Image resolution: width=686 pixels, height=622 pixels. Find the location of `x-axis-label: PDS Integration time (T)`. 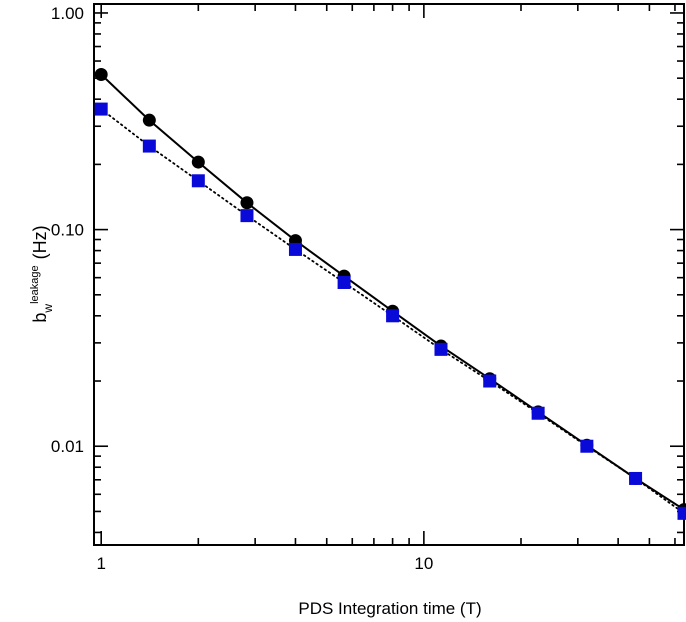

x-axis-label: PDS Integration time (T) is located at coordinates (389, 608).